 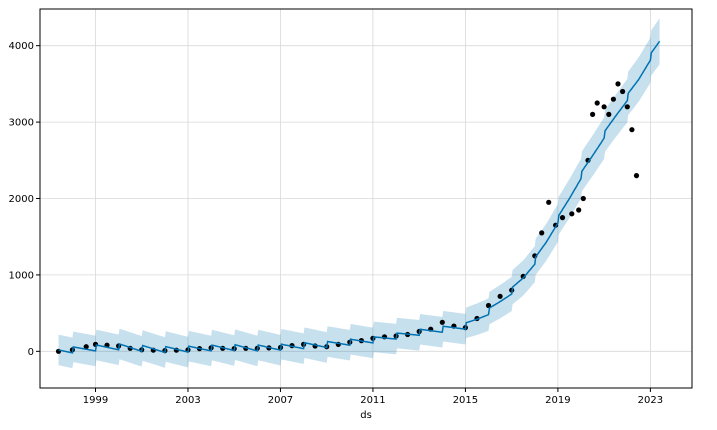 What do you see at coordinates (21, 123) in the screenshot?
I see `y-tick-label: 3000` at bounding box center [21, 123].